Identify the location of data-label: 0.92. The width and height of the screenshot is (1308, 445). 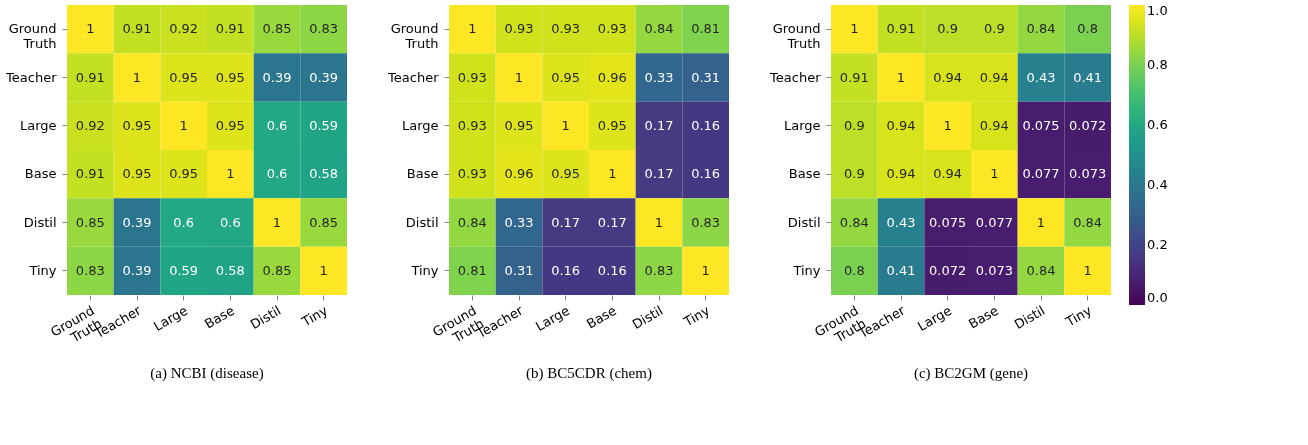
(184, 29).